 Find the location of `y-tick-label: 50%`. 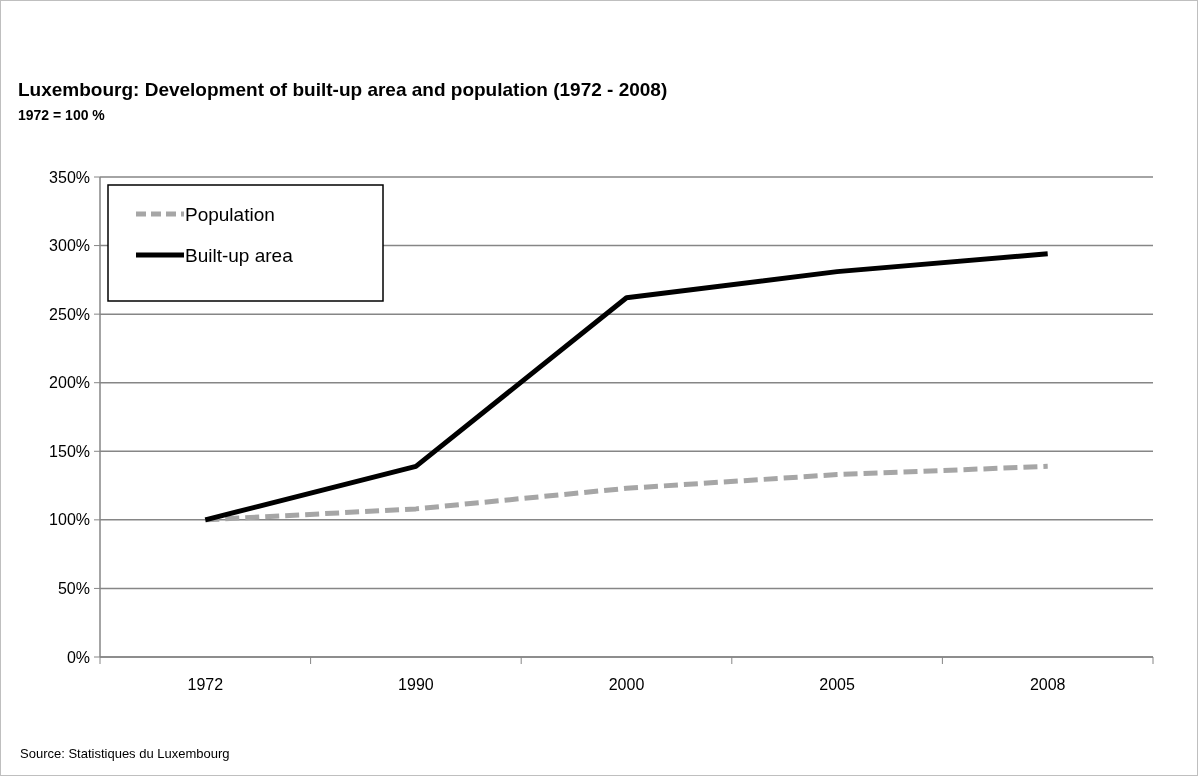

y-tick-label: 50% is located at coordinates (73, 589).